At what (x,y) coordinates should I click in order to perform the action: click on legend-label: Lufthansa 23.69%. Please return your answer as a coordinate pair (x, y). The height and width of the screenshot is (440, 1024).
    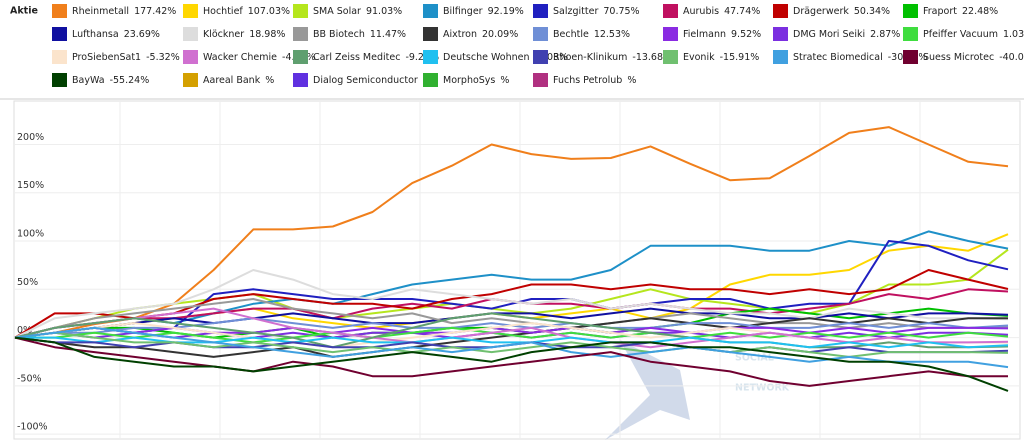
    Looking at the image, I should click on (116, 34).